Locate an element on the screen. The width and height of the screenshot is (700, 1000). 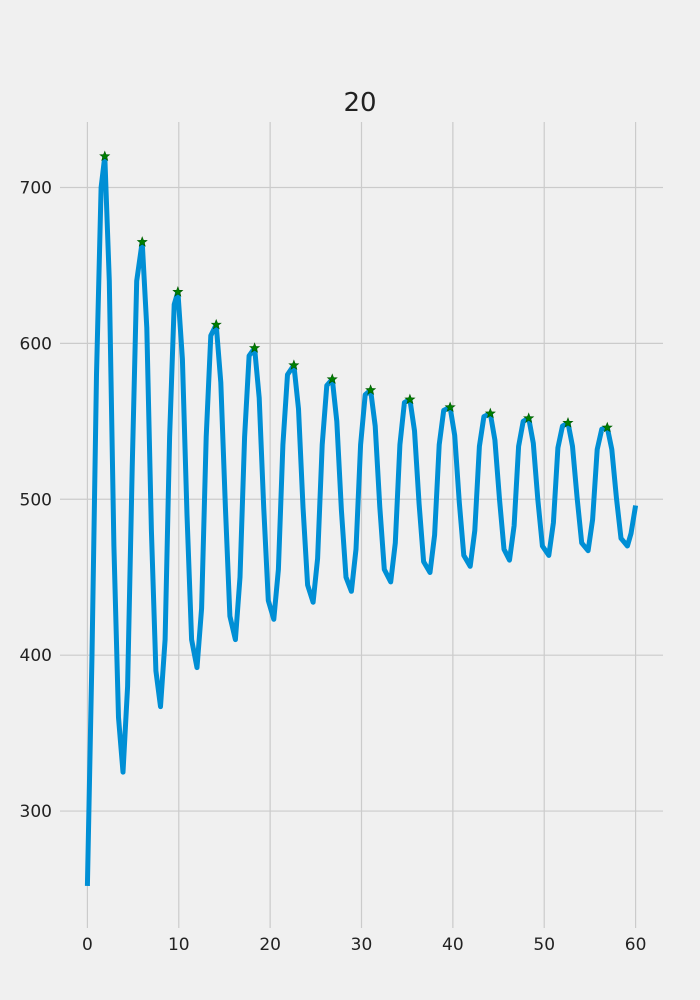
x-tick-label-4: 40 is located at coordinates (453, 945).